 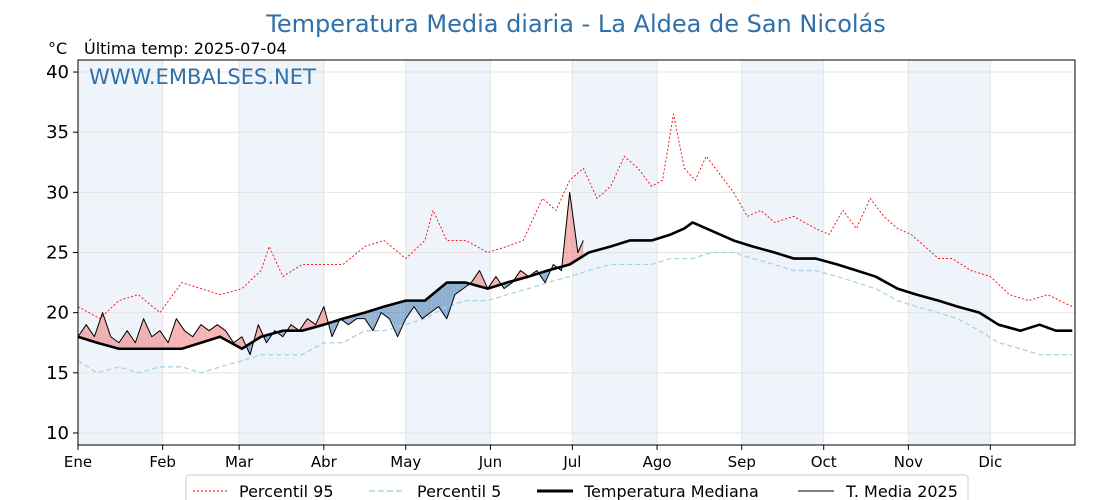 What do you see at coordinates (78, 462) in the screenshot?
I see `x-tick-label: Ene` at bounding box center [78, 462].